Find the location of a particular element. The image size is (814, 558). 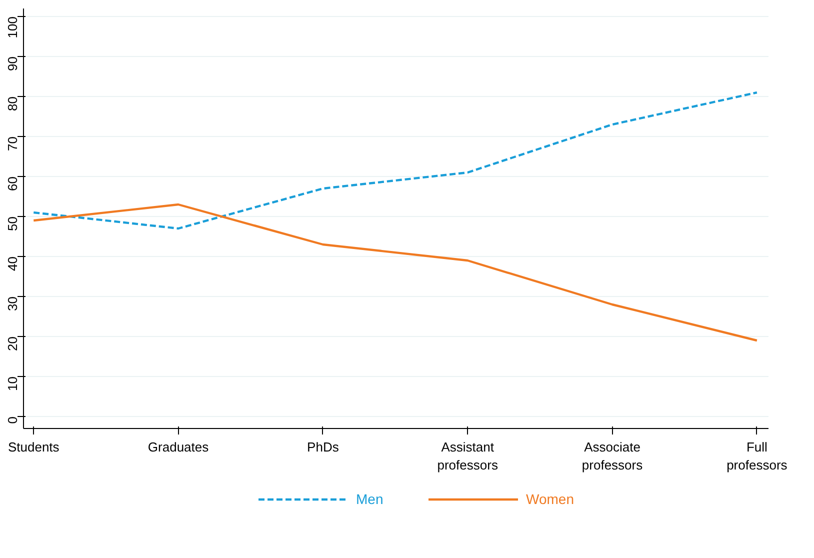

y-tick-label: 100 is located at coordinates (12, 27).